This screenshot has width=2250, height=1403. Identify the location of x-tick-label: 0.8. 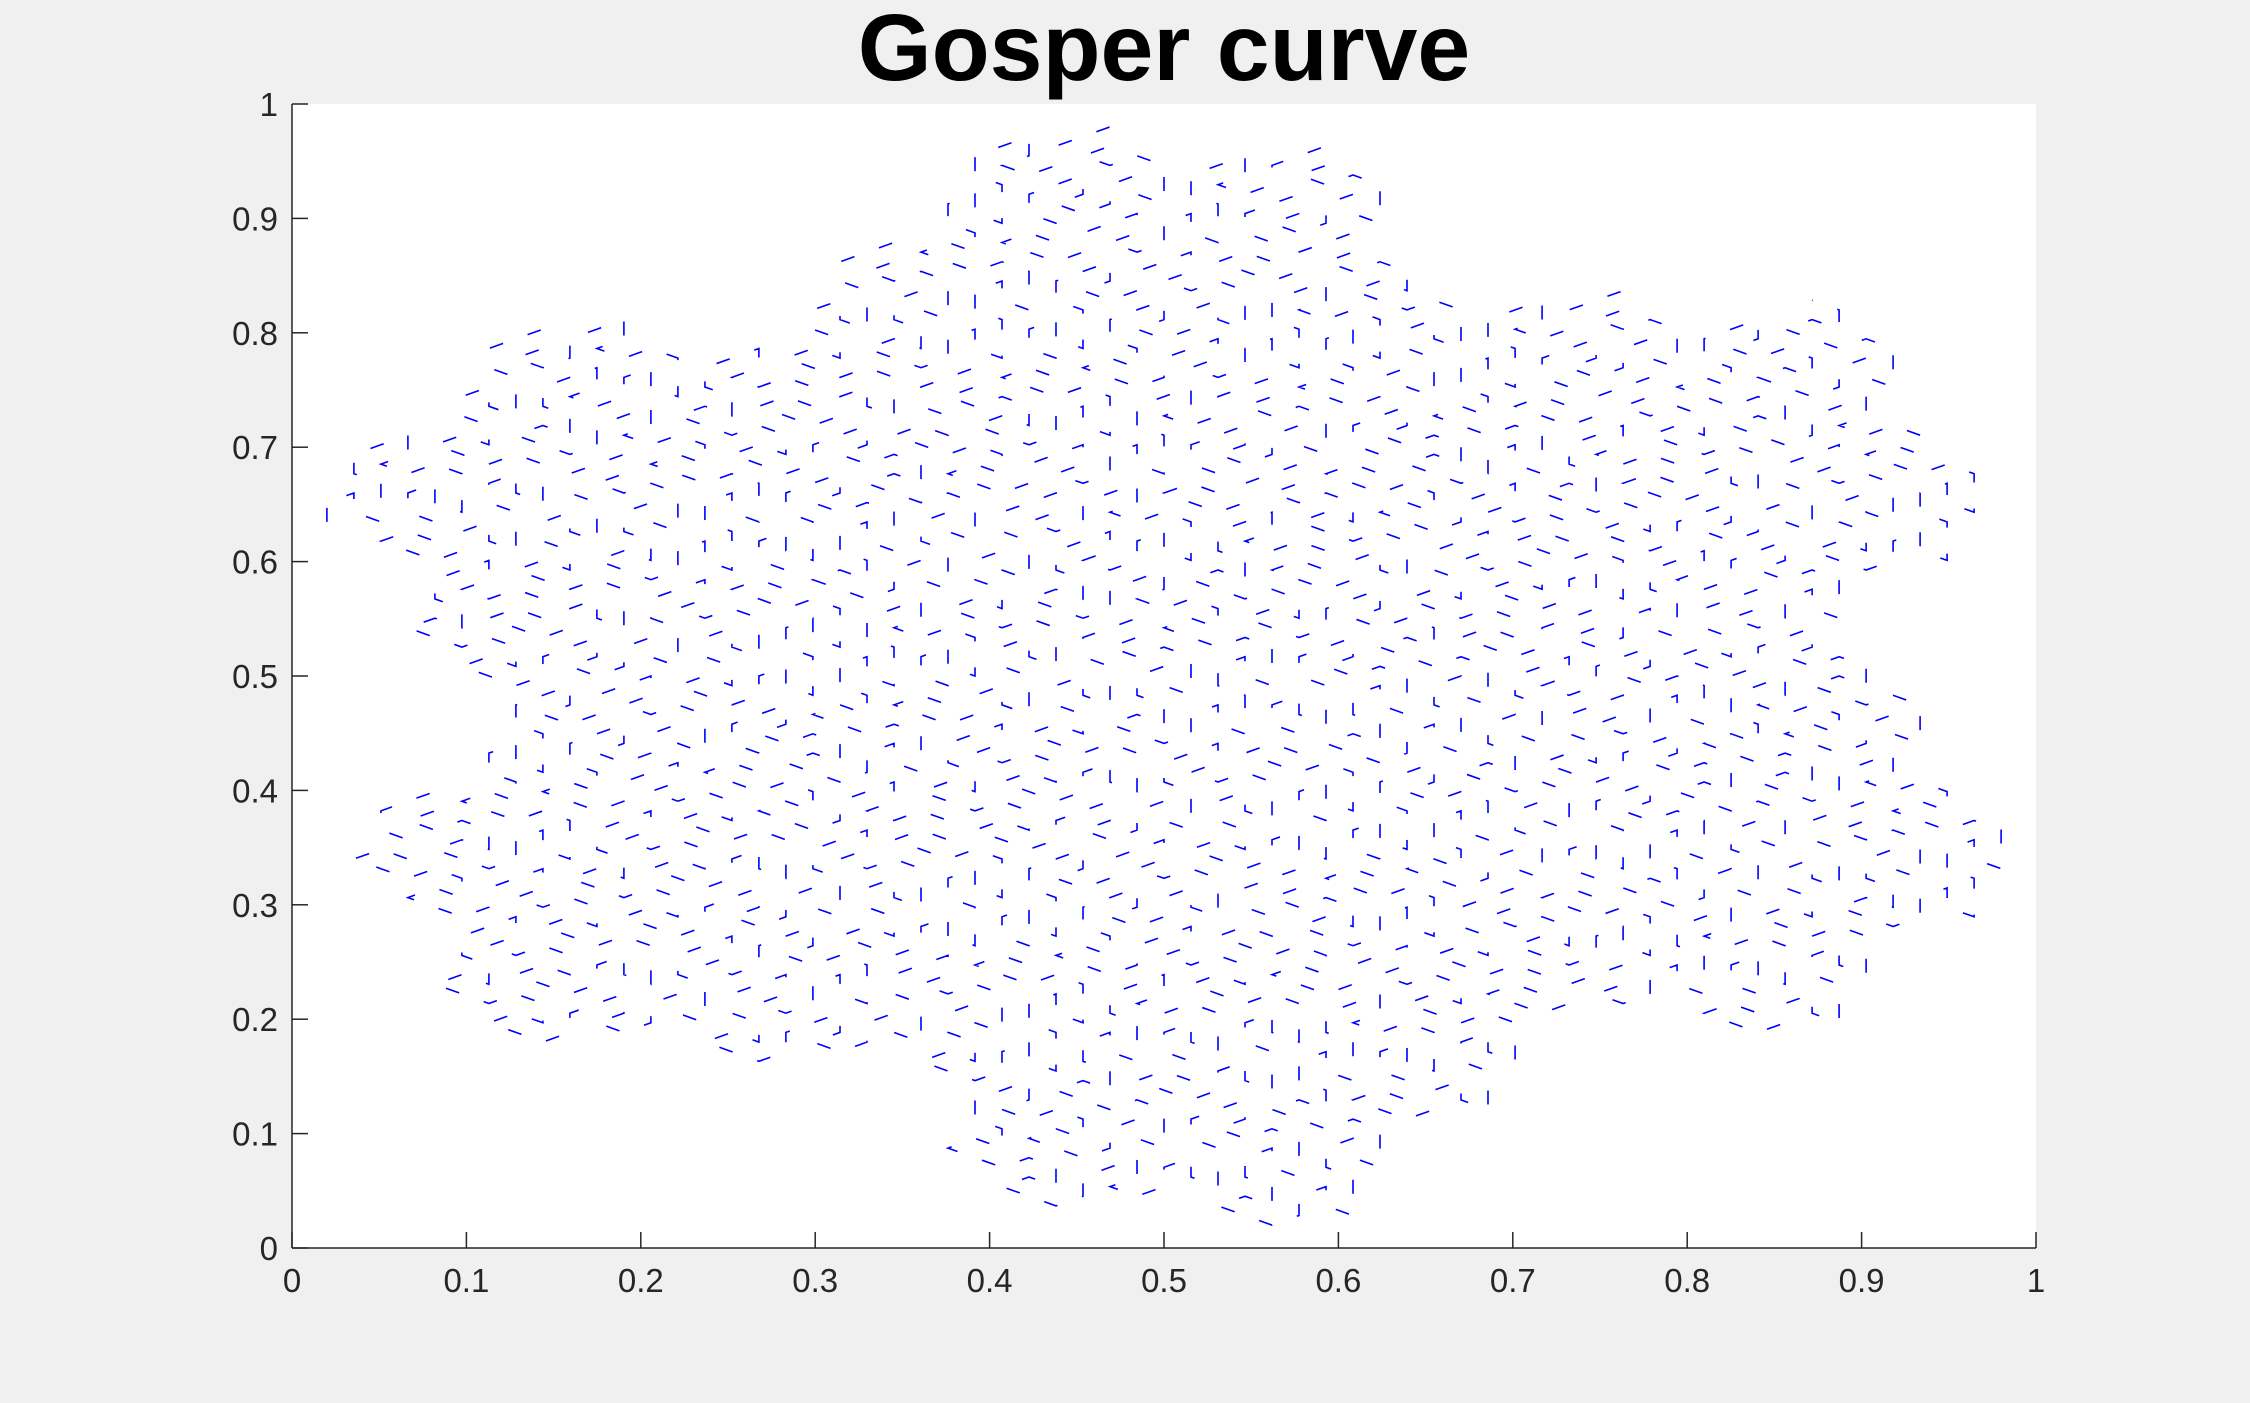
(1687, 1280).